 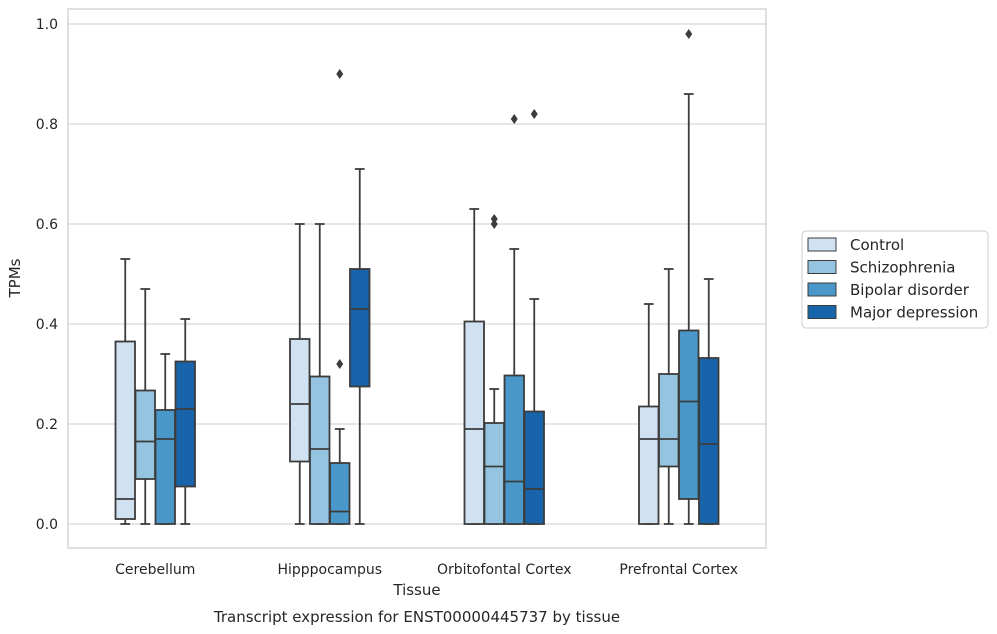 What do you see at coordinates (47, 25) in the screenshot?
I see `y-tick-label: 1.0` at bounding box center [47, 25].